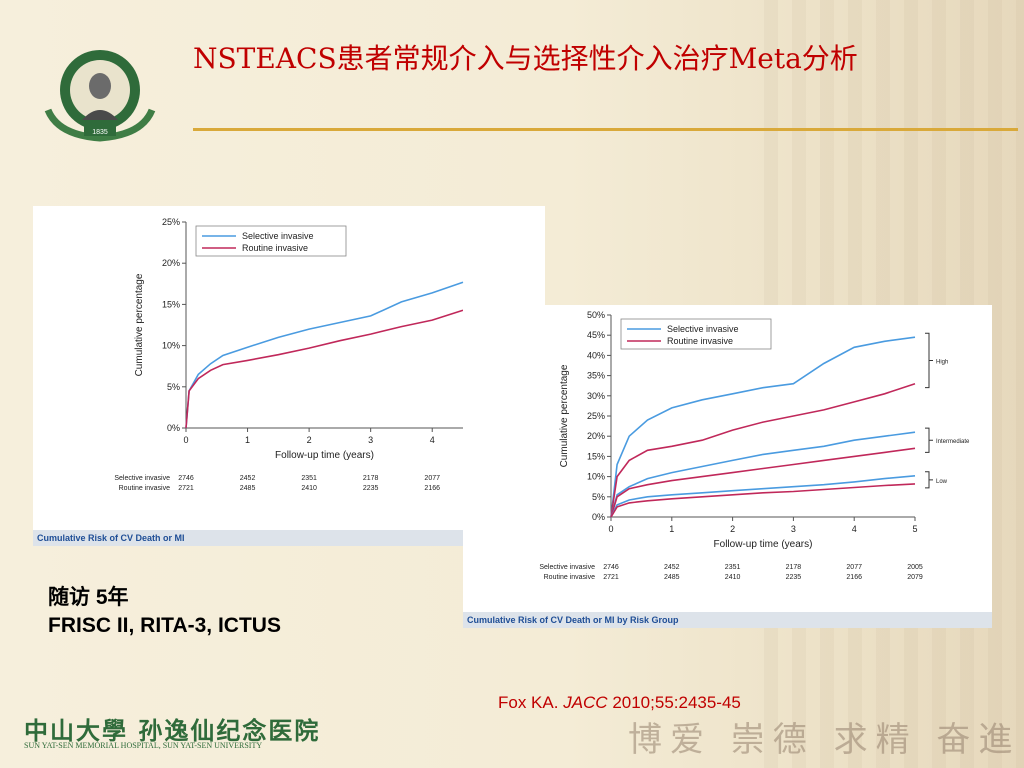 This screenshot has width=1024, height=768. I want to click on series-high-routine, so click(763, 450).